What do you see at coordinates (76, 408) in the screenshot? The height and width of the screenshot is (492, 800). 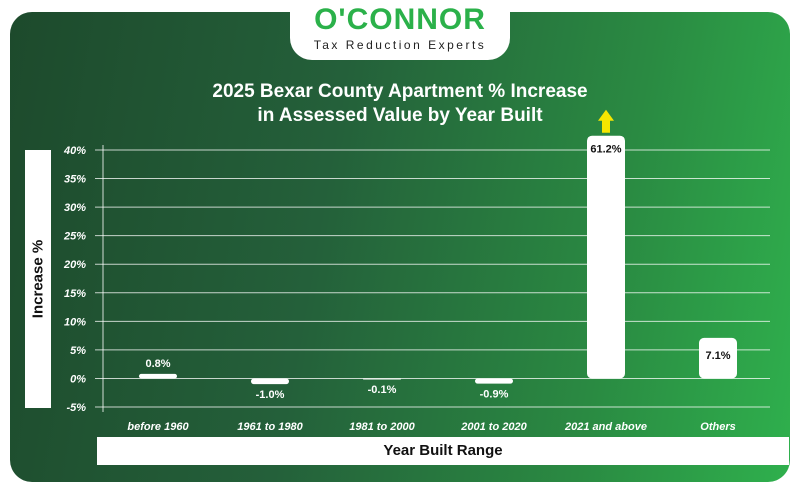 I see `y-tick-label: -5%` at bounding box center [76, 408].